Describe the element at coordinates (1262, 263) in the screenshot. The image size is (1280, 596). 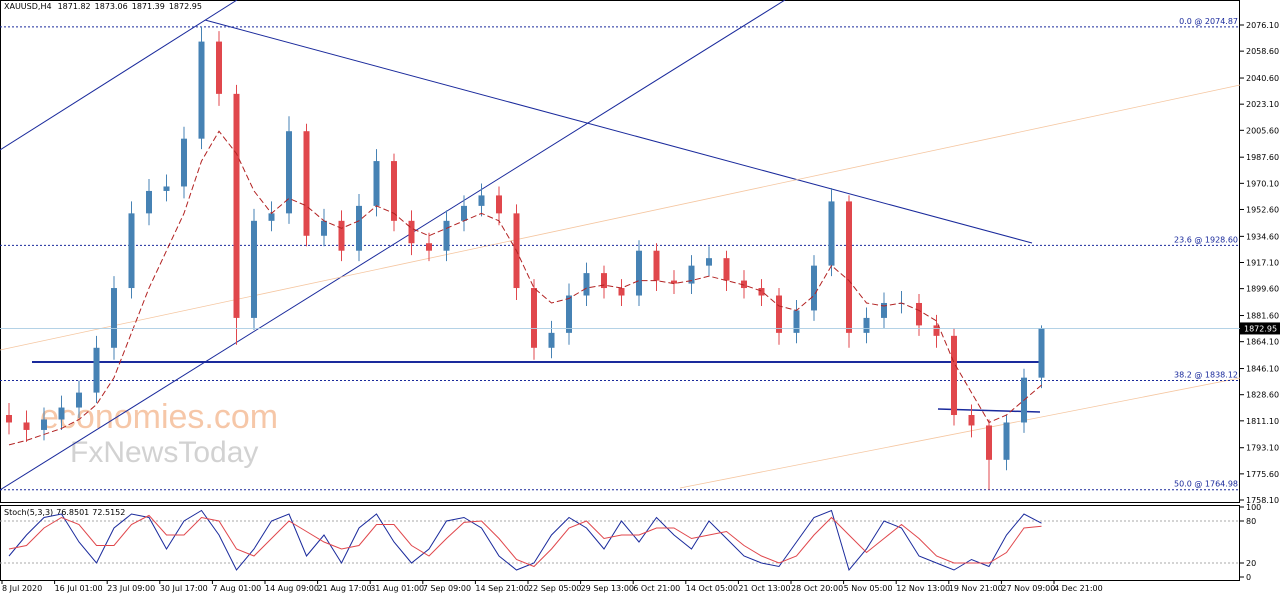
I see `y-tick-label: 1917.10` at that location.